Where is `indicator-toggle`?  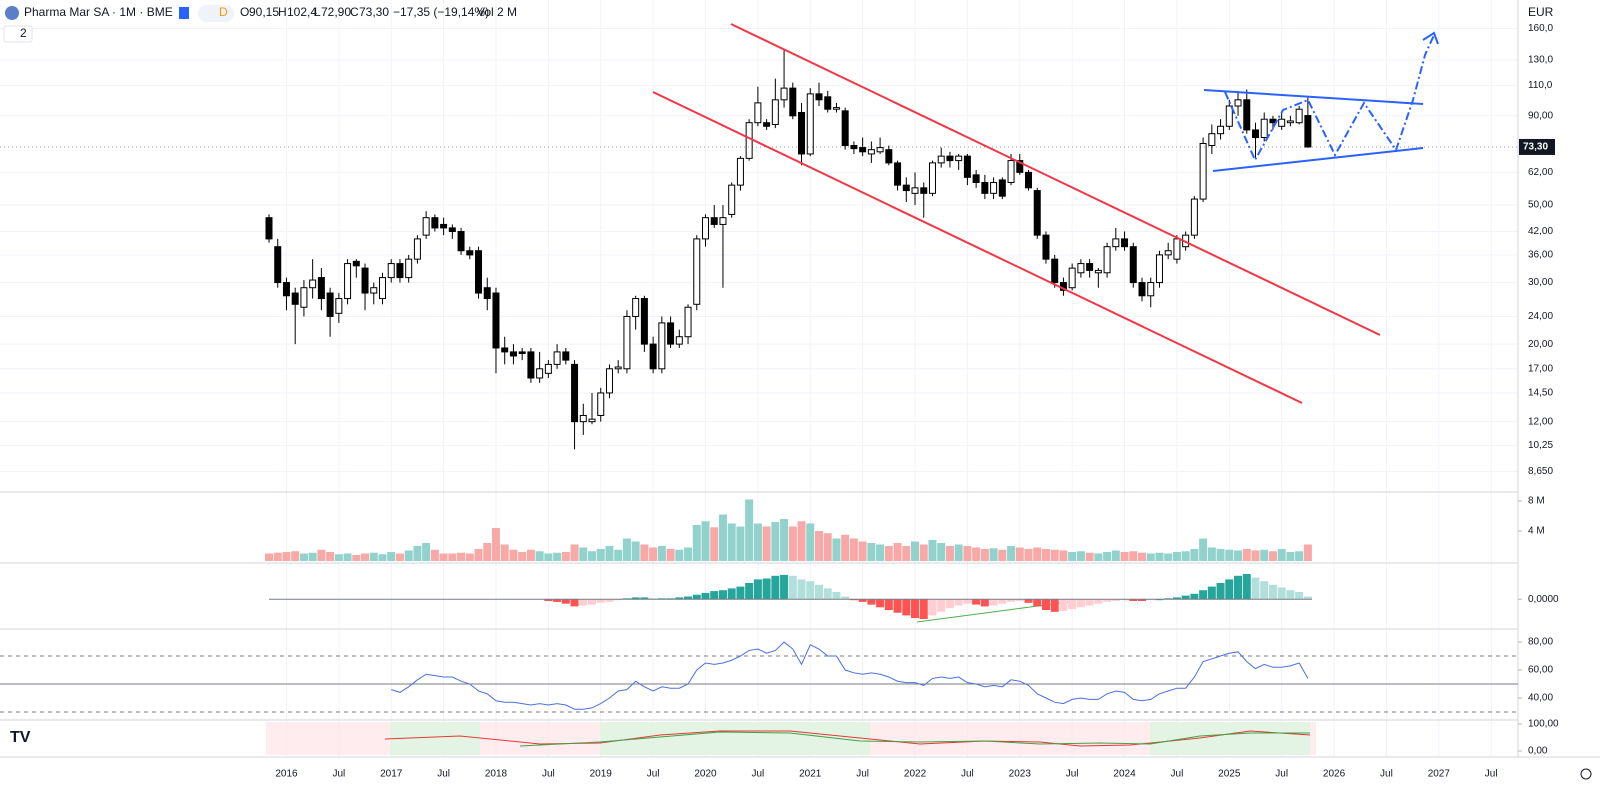
indicator-toggle is located at coordinates (18, 34).